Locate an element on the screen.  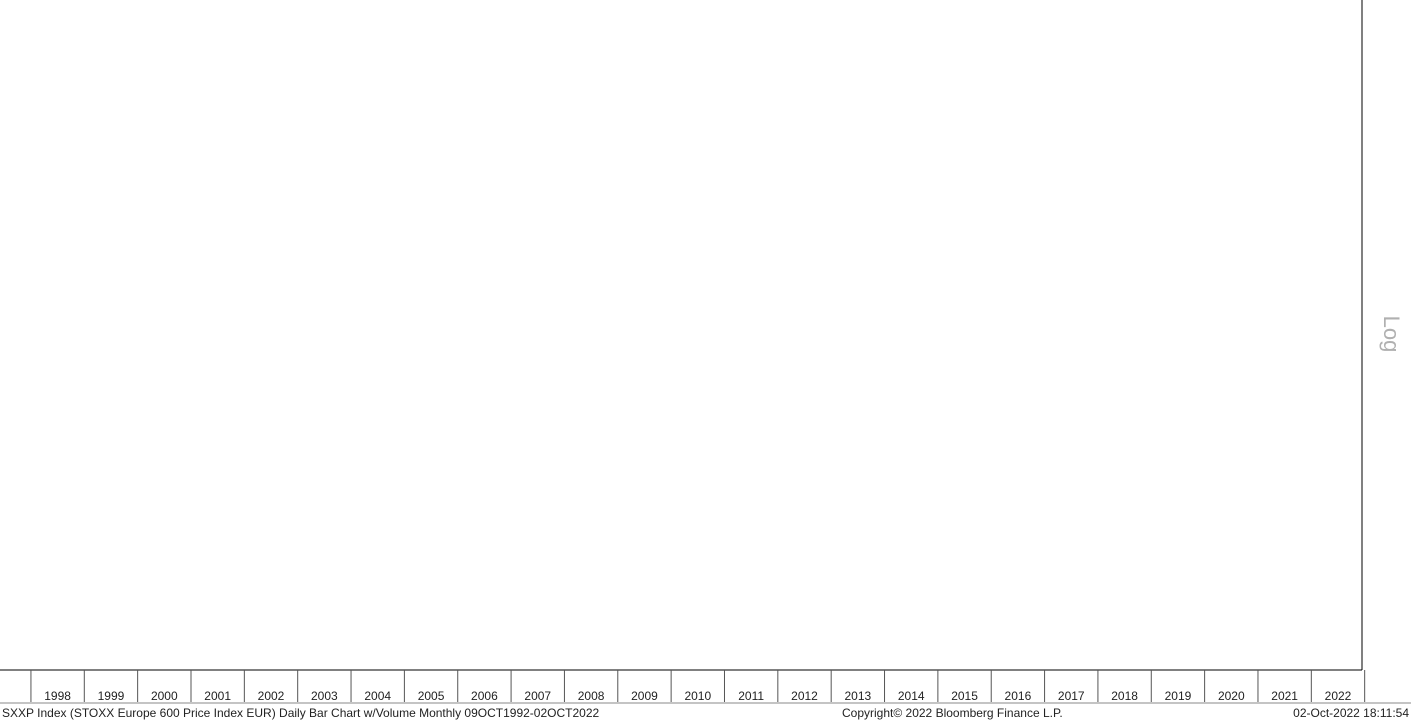
x-tick-label: 2022 is located at coordinates (1338, 696).